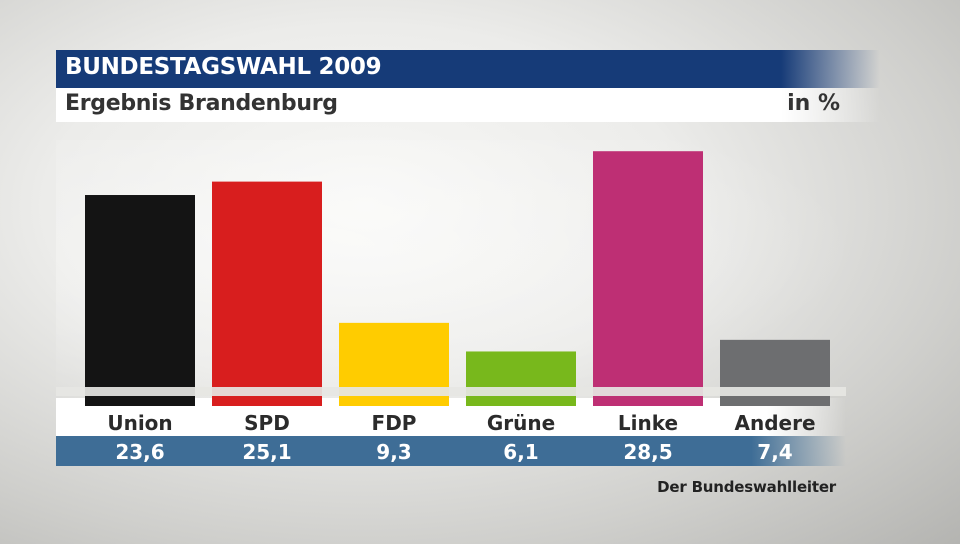 This screenshot has width=960, height=544. I want to click on bar-spd, so click(267, 293).